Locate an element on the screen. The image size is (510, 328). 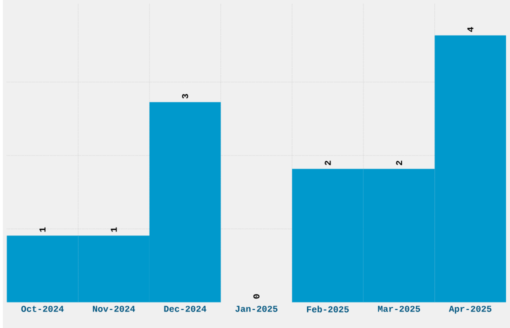
x-tick-label: Apr-2025 is located at coordinates (470, 310).